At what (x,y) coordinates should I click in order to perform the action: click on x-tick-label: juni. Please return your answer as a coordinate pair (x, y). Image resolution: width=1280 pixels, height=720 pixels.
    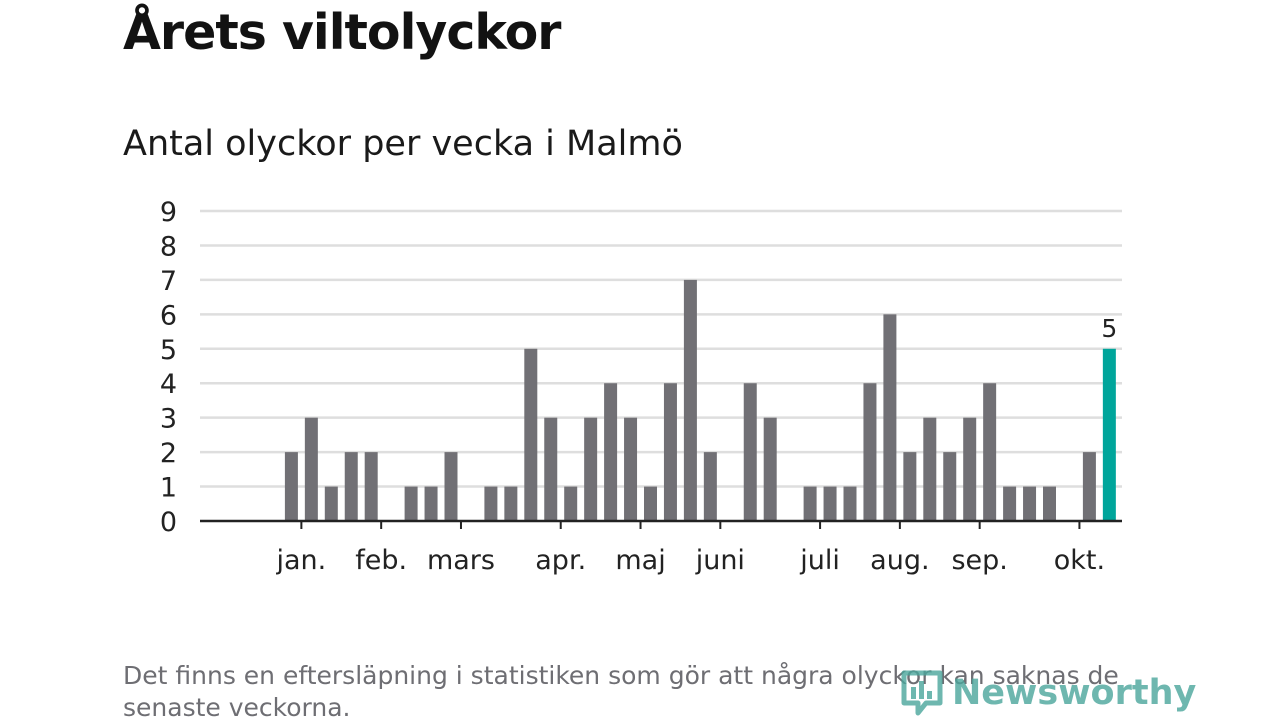
    Looking at the image, I should click on (720, 560).